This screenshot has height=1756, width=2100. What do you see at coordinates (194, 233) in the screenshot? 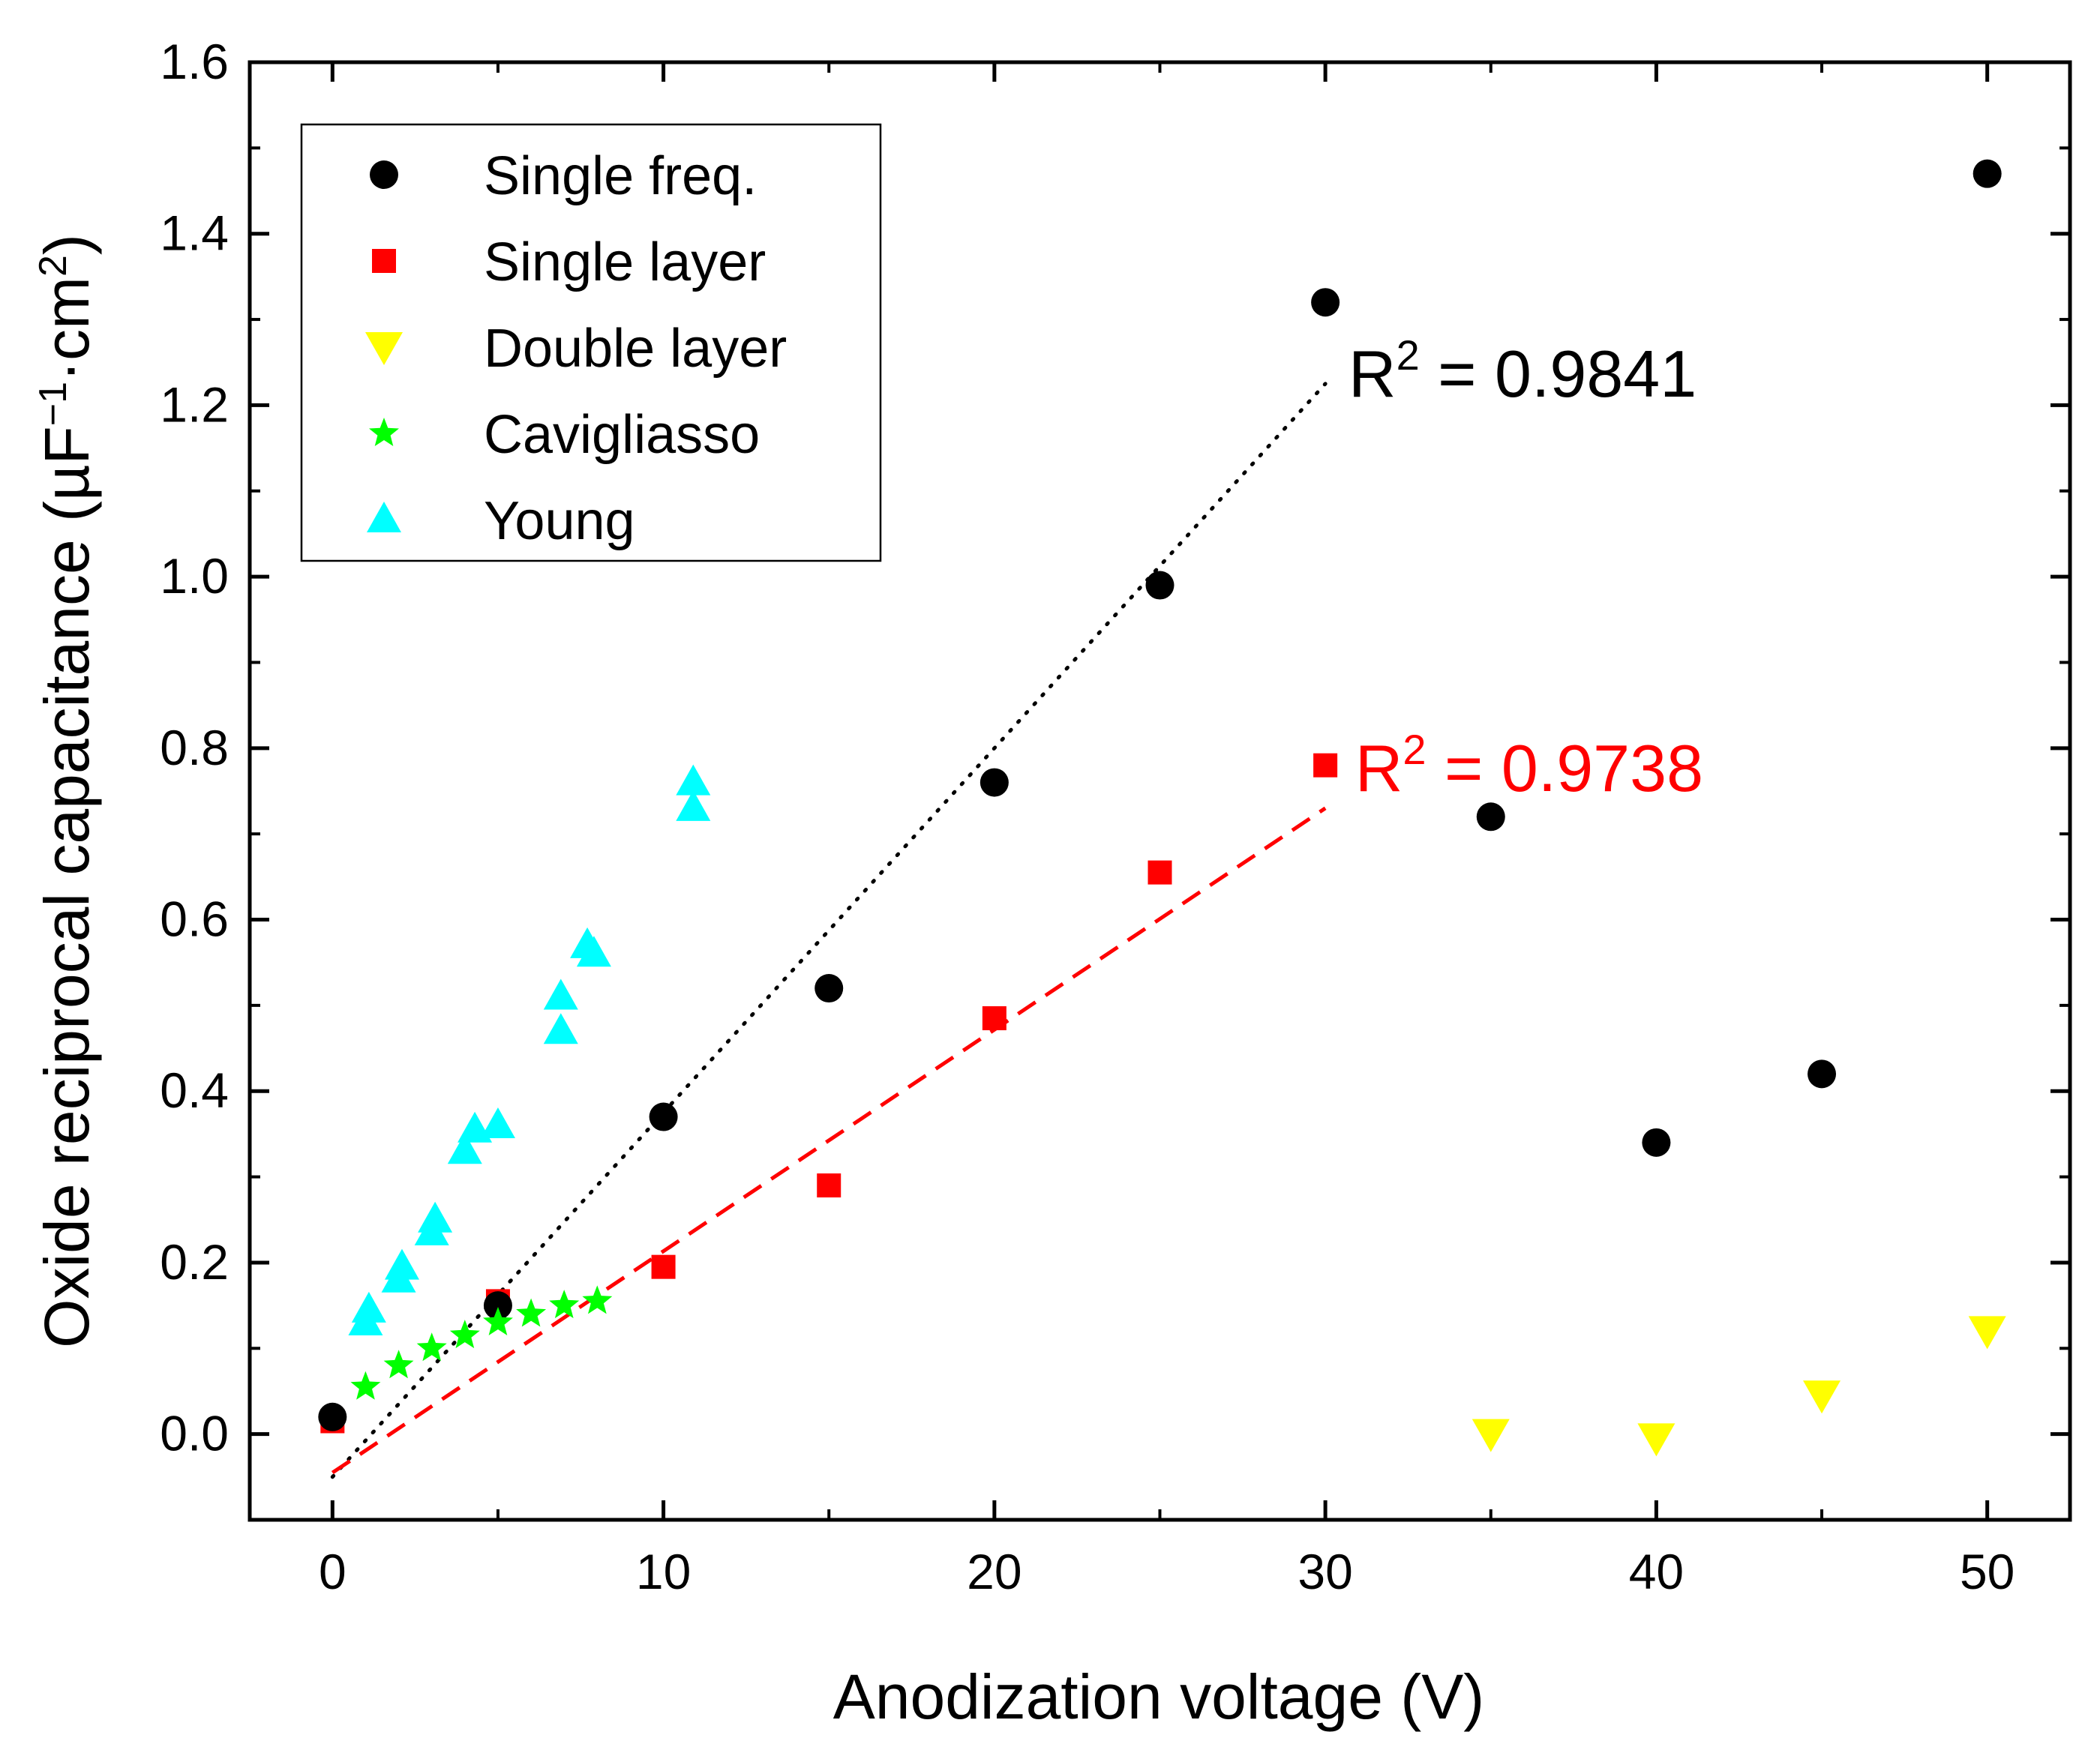
I see `y-tick-label: 1.4` at bounding box center [194, 233].